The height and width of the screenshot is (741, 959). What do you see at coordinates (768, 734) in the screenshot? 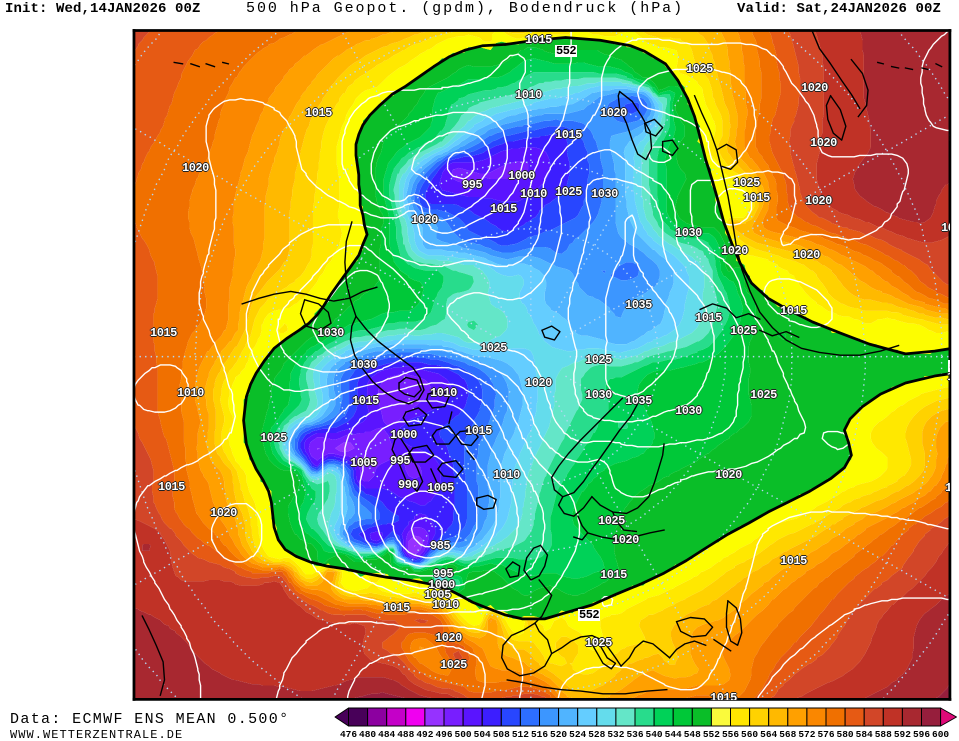
I see `svg-text: 564` at bounding box center [768, 734].